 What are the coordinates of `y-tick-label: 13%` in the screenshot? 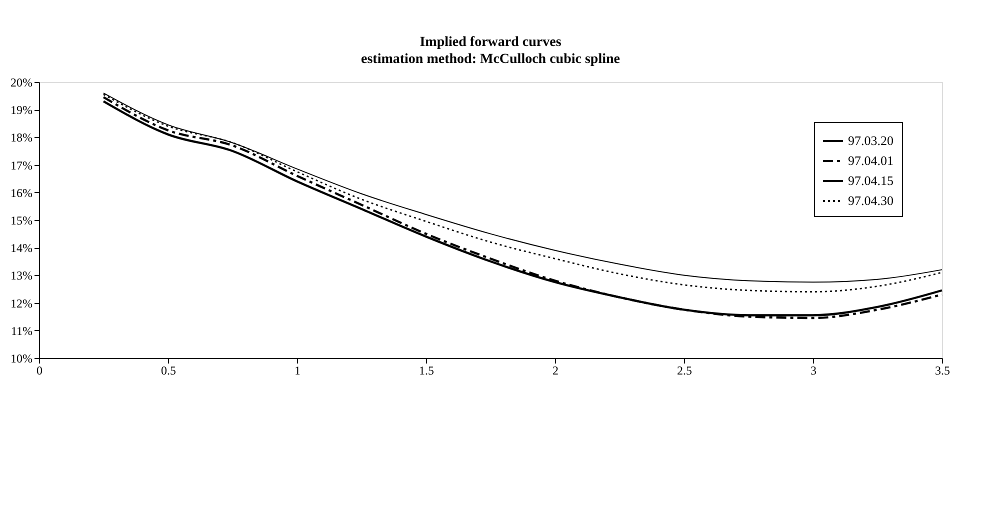 It's located at (21, 275).